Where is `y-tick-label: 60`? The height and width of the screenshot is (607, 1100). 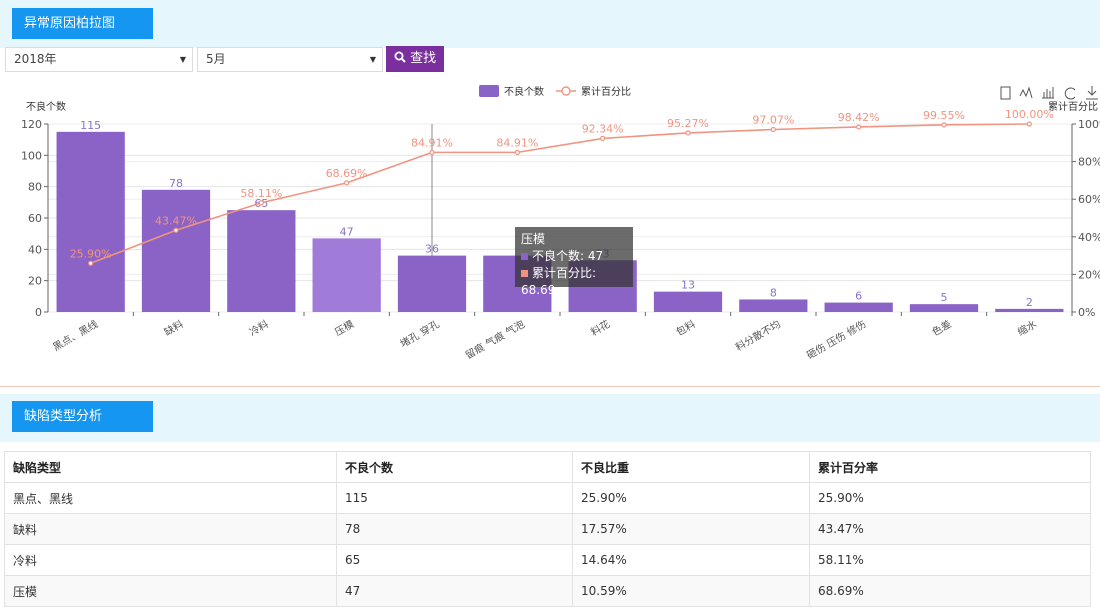 y-tick-label: 60 is located at coordinates (35, 218).